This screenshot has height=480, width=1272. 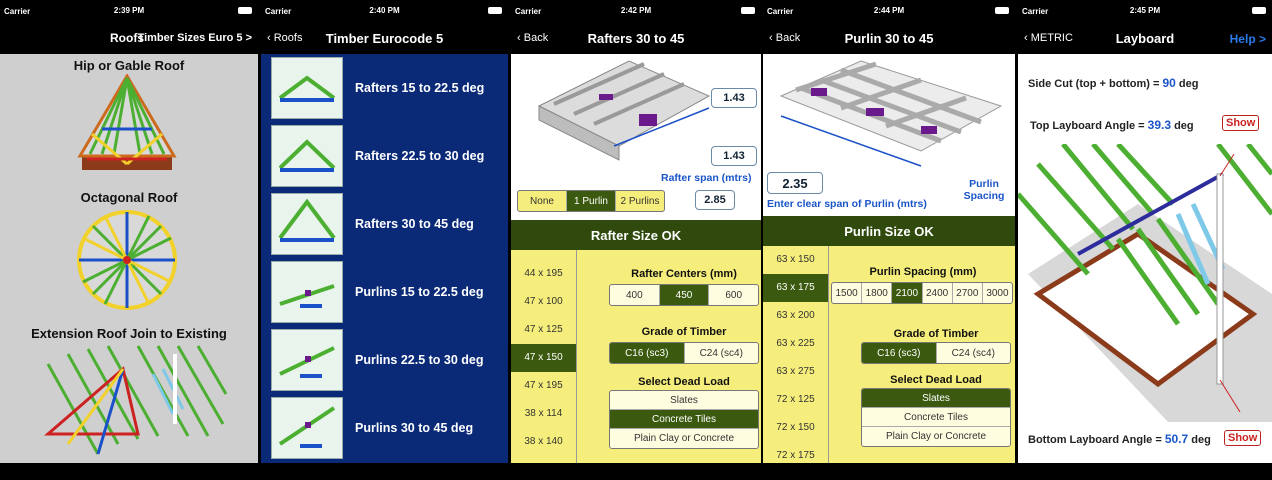 I want to click on picker-option: 38 x 114, so click(x=543, y=413).